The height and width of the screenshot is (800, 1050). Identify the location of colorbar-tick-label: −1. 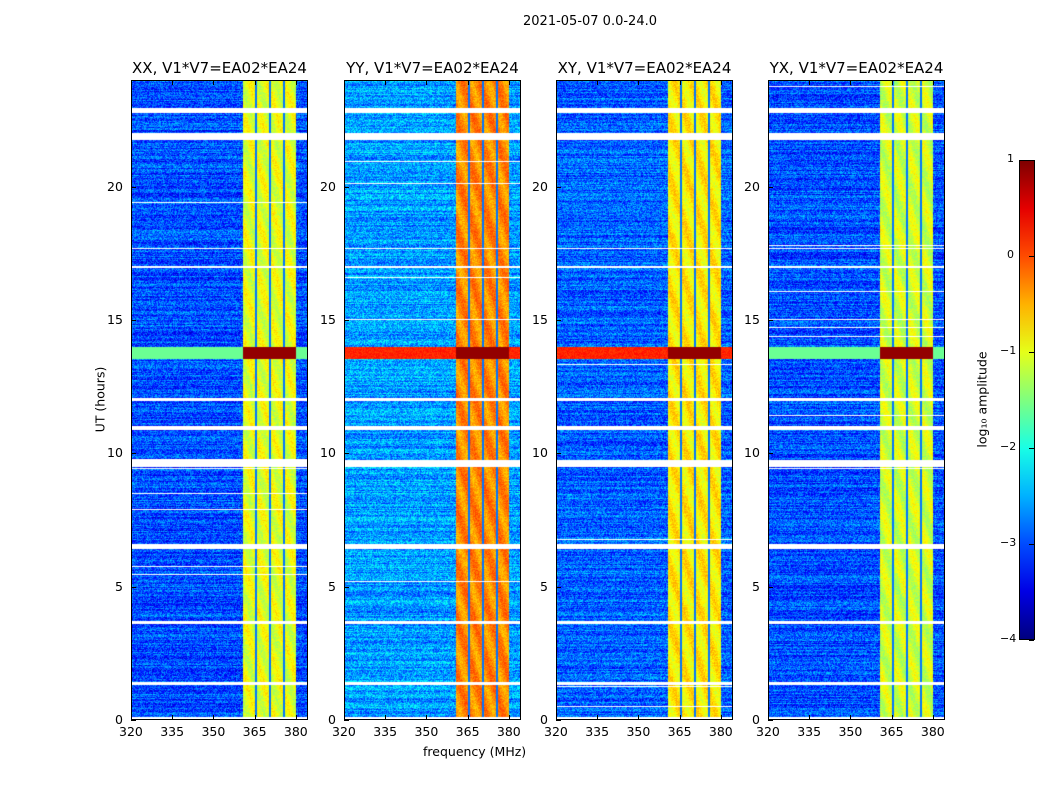
(1008, 350).